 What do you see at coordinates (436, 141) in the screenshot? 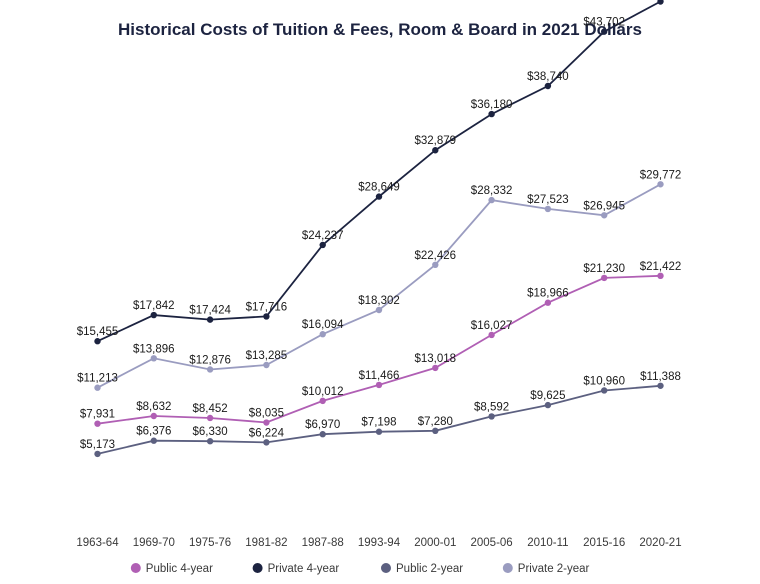
I see `data-label: $32,879` at bounding box center [436, 141].